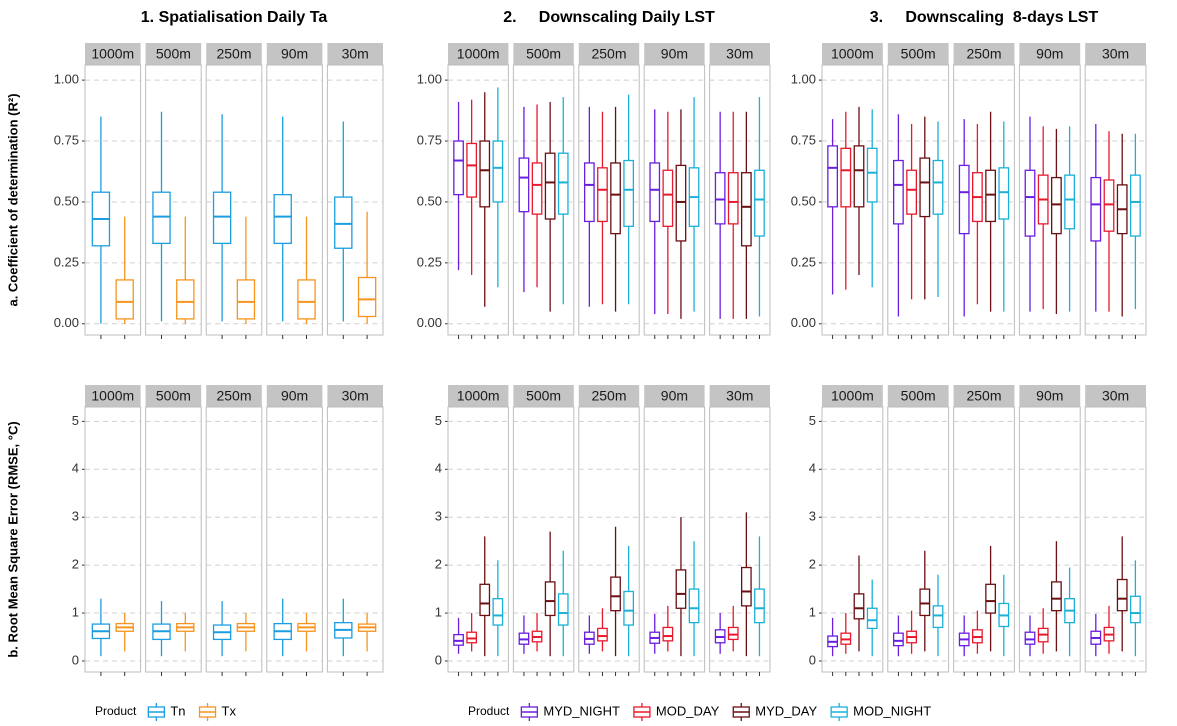 The height and width of the screenshot is (726, 1177). I want to click on legend-label: MYD_DAY, so click(786, 710).